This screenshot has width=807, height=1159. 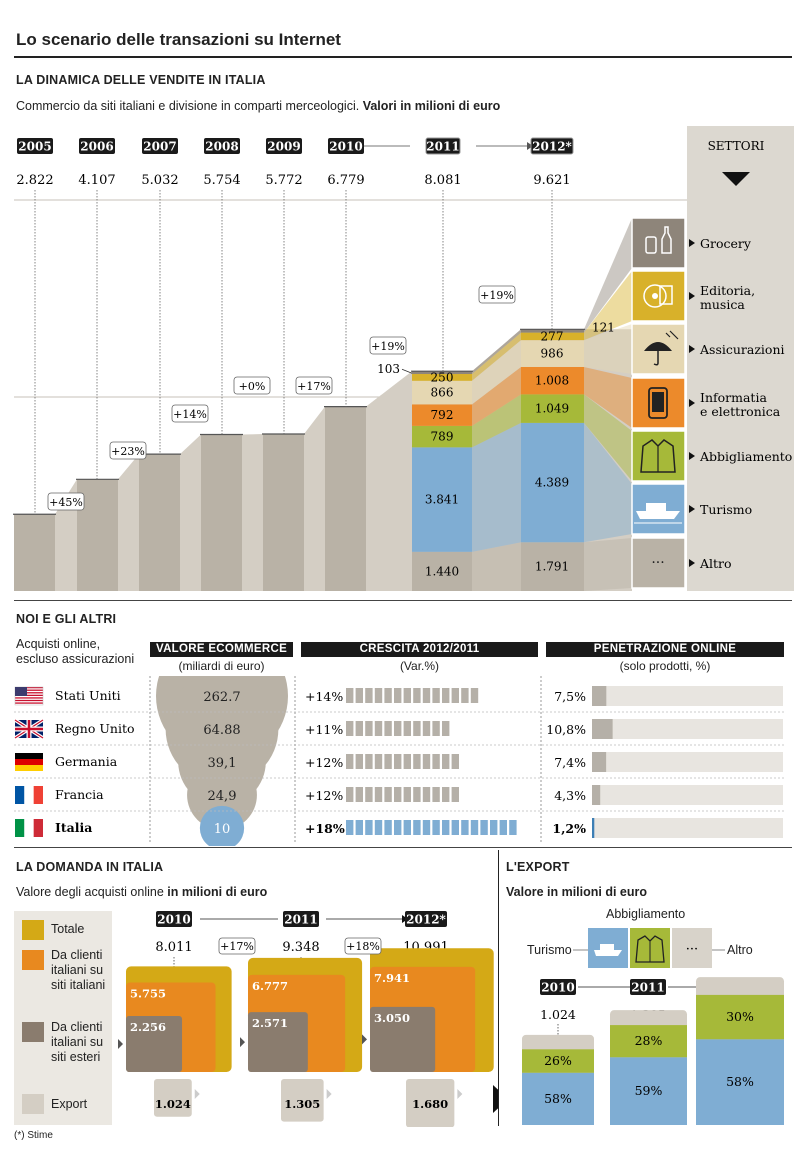 What do you see at coordinates (221, 697) in the screenshot?
I see `valore-label-0: 262.7` at bounding box center [221, 697].